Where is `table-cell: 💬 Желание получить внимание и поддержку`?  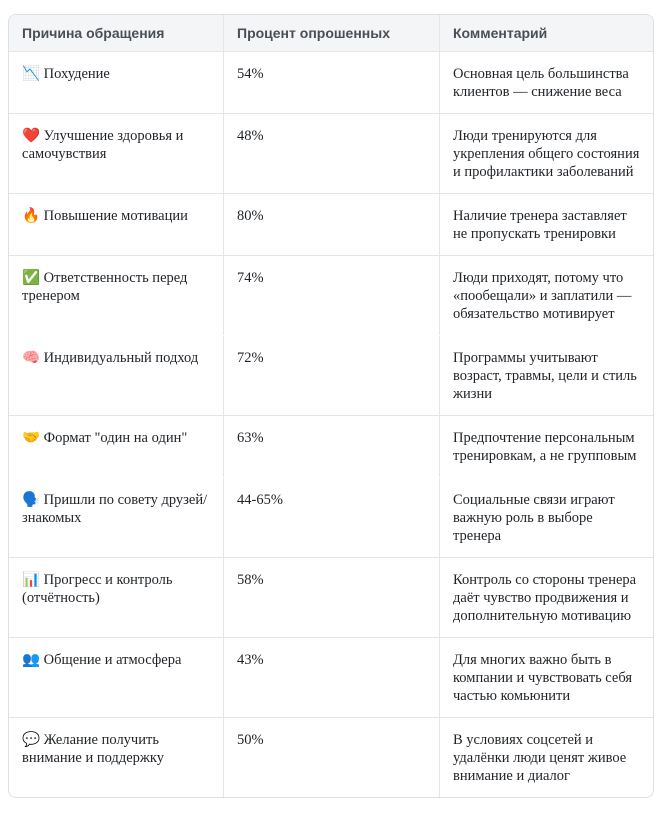
table-cell: 💬 Желание получить внимание и поддержку is located at coordinates (93, 749).